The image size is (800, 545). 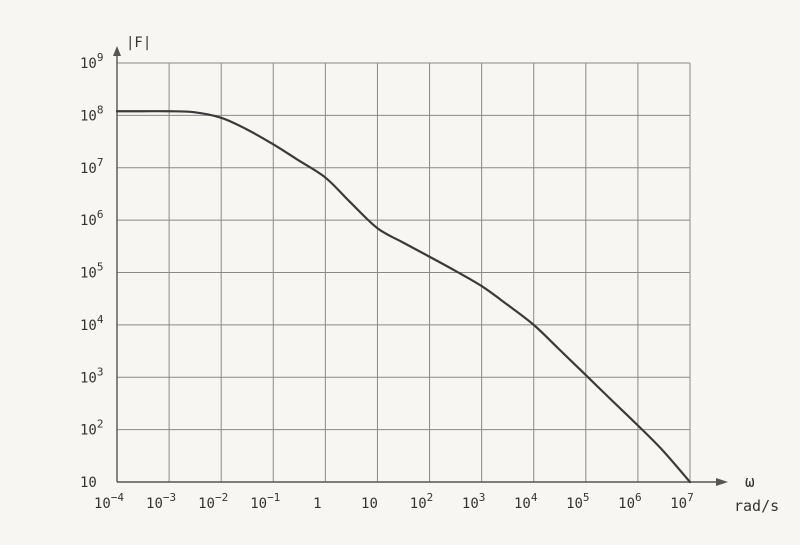 What do you see at coordinates (91, 271) in the screenshot?
I see `y-tick-label-4: 10⁵` at bounding box center [91, 271].